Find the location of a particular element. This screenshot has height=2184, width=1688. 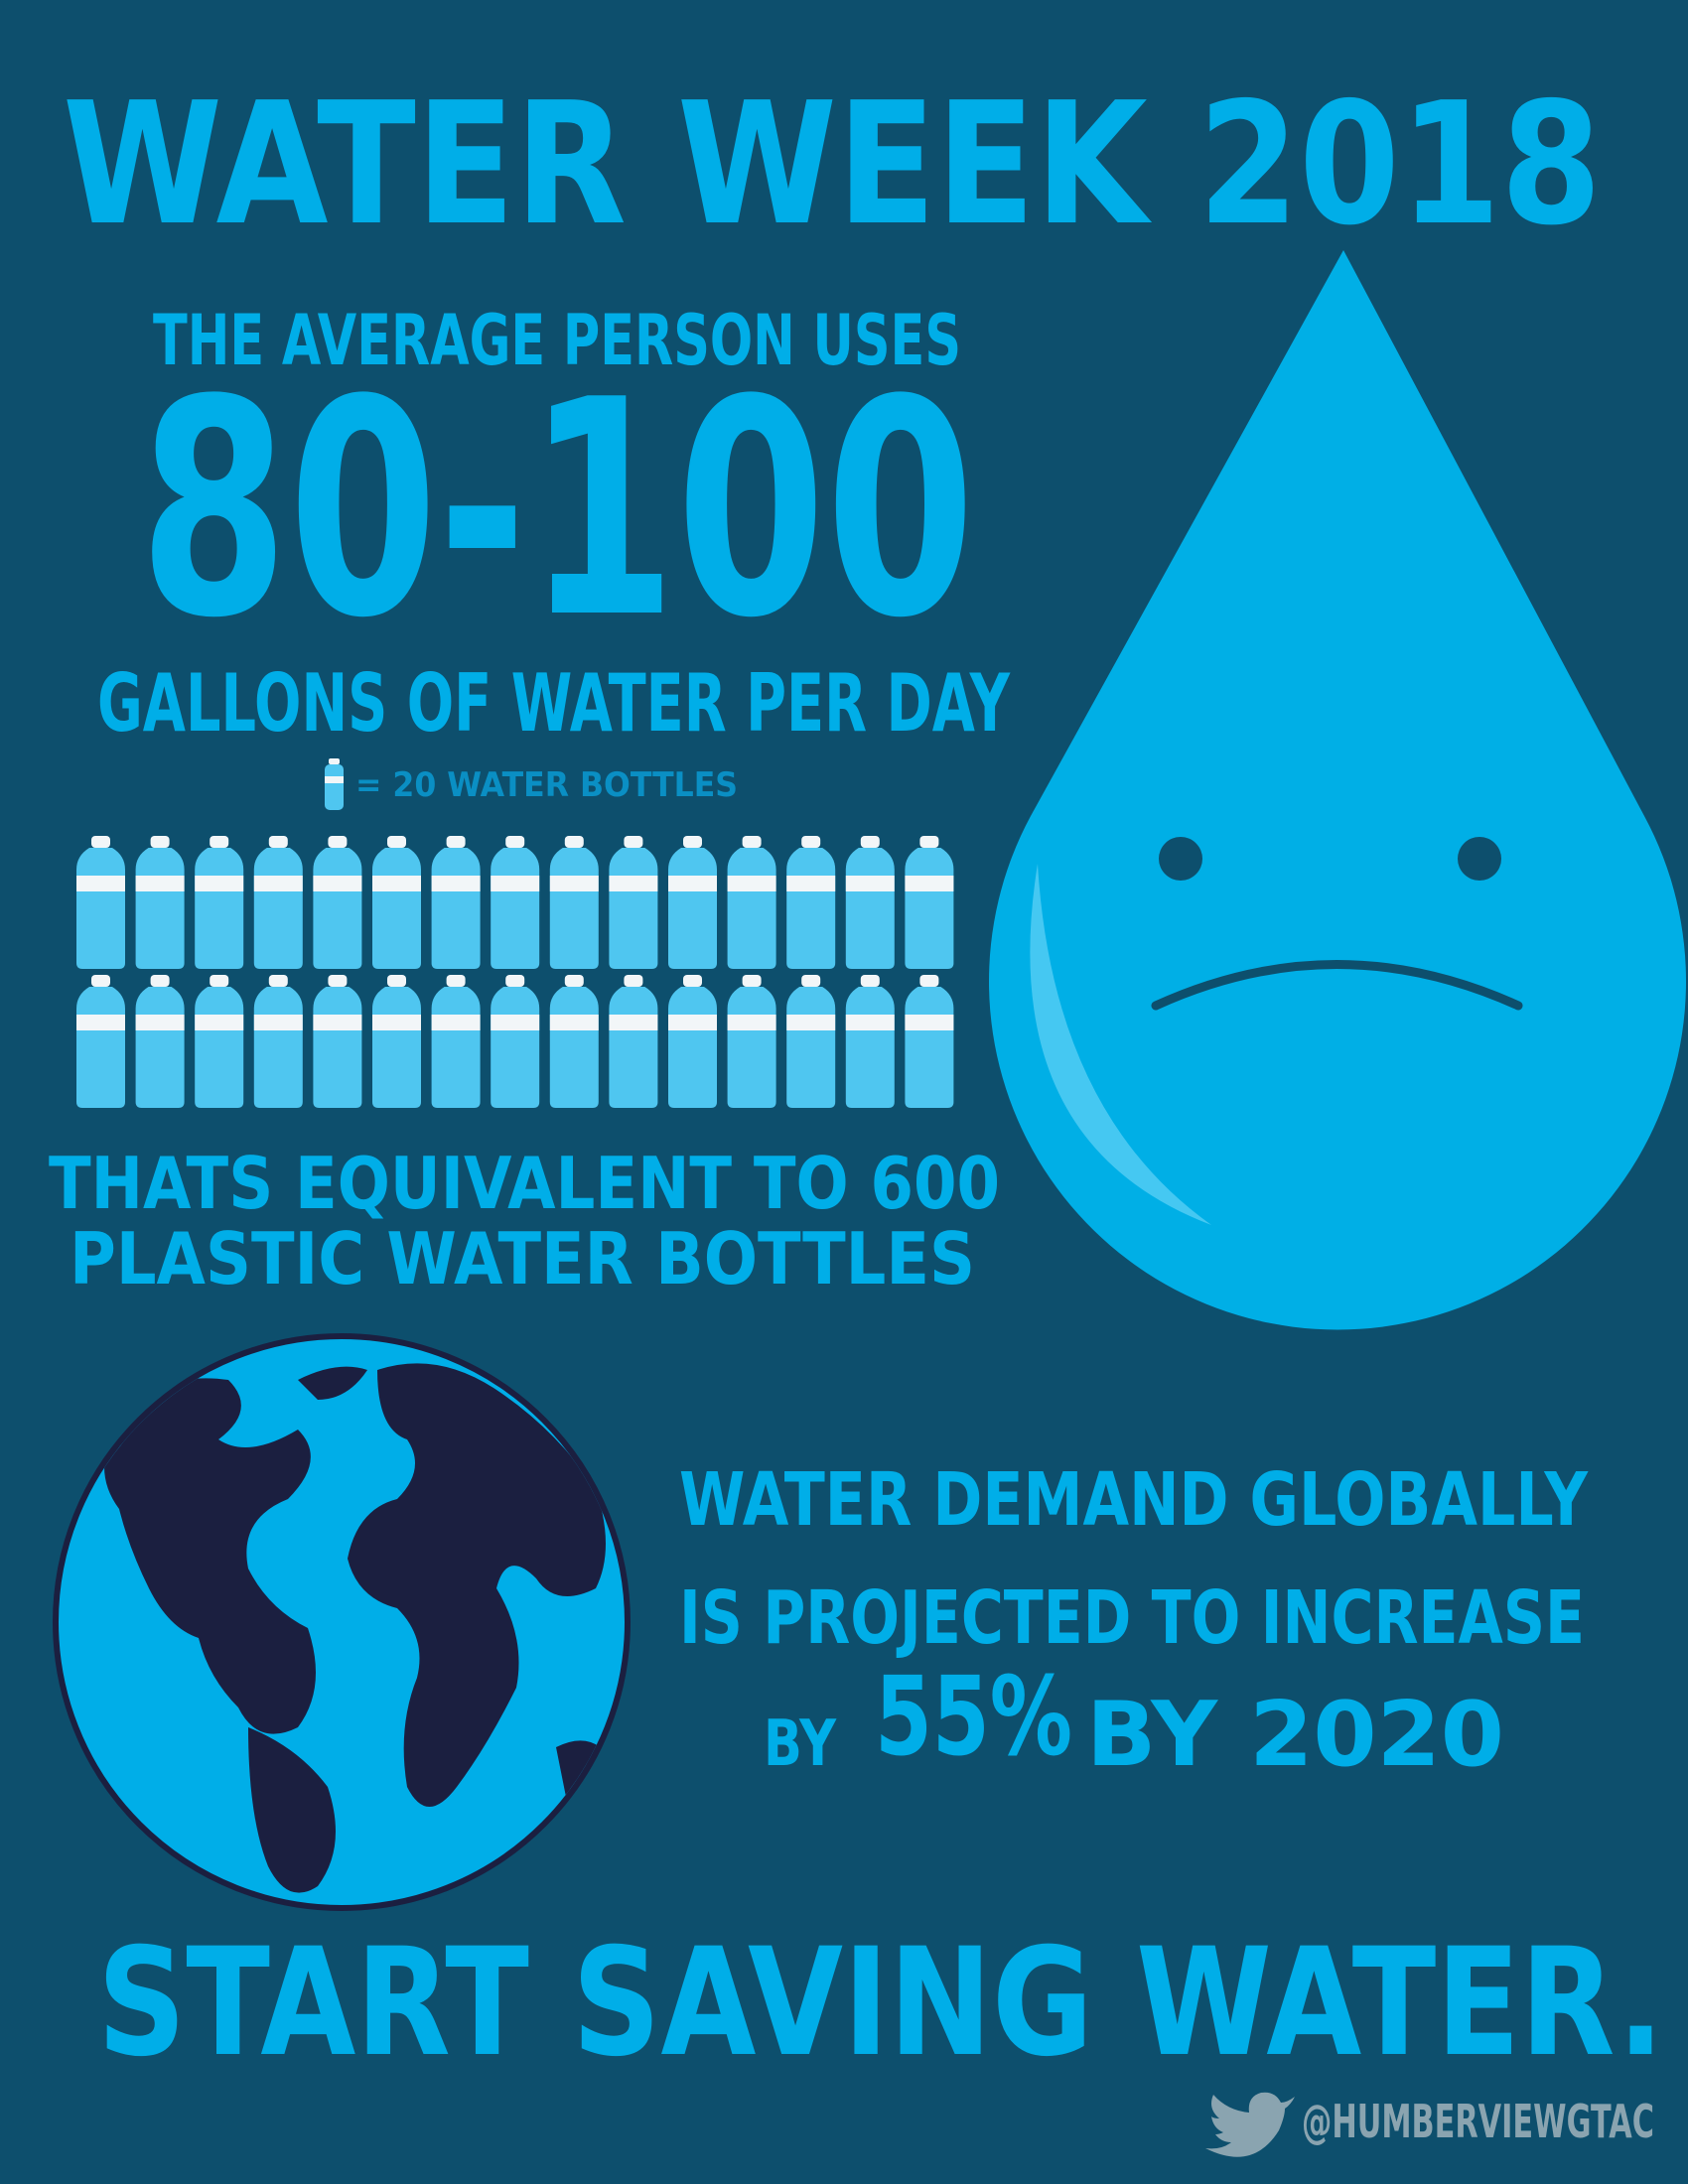

demand-line-1: WATER DEMAND GLOBALLY is located at coordinates (1134, 1500).